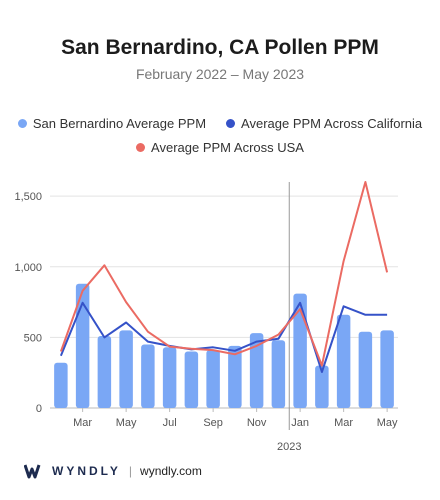 The height and width of the screenshot is (500, 440). I want to click on x-tick-label: Sep, so click(213, 423).